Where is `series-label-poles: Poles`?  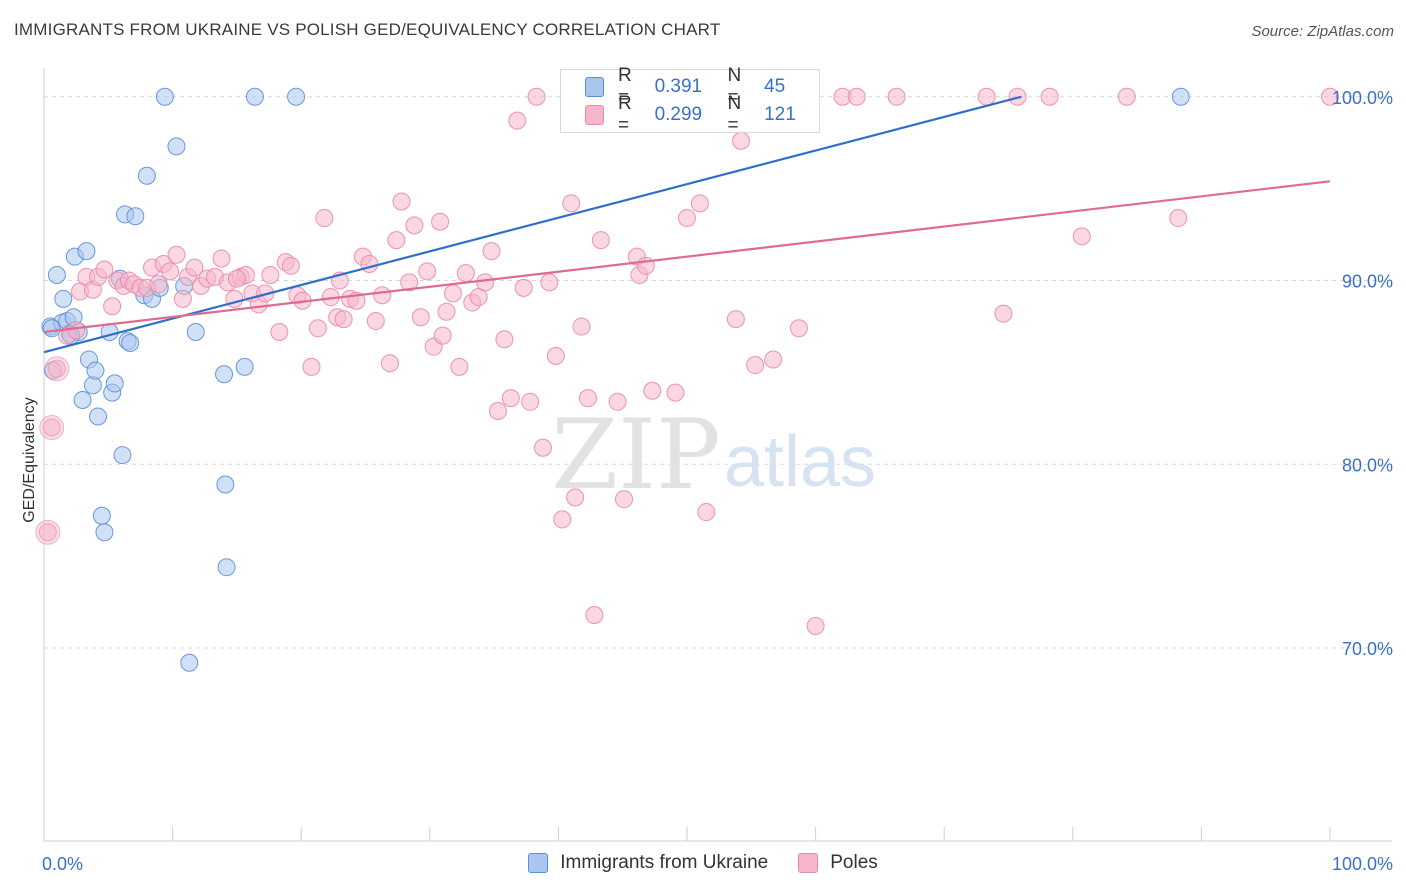
series-label-poles: Poles is located at coordinates (854, 862).